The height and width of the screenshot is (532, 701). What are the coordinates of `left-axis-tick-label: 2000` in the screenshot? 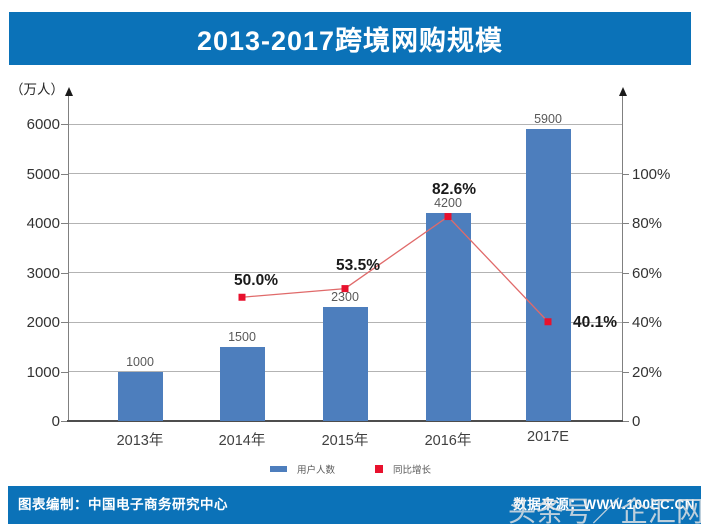 It's located at (43, 322).